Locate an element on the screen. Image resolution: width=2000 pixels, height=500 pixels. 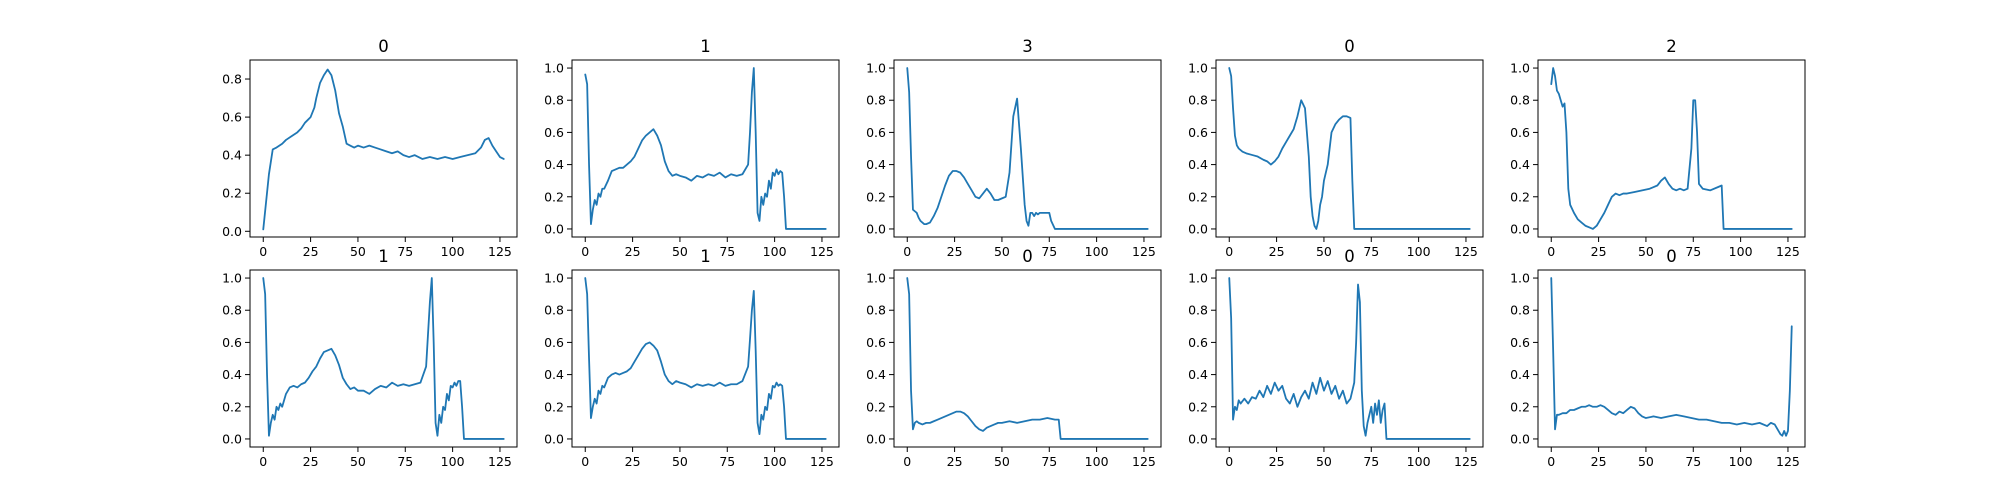
subplot-0: 0 0 25 50 75 100 125 0.0 0.2 0.4 0.6 0.8 is located at coordinates (370, 148).